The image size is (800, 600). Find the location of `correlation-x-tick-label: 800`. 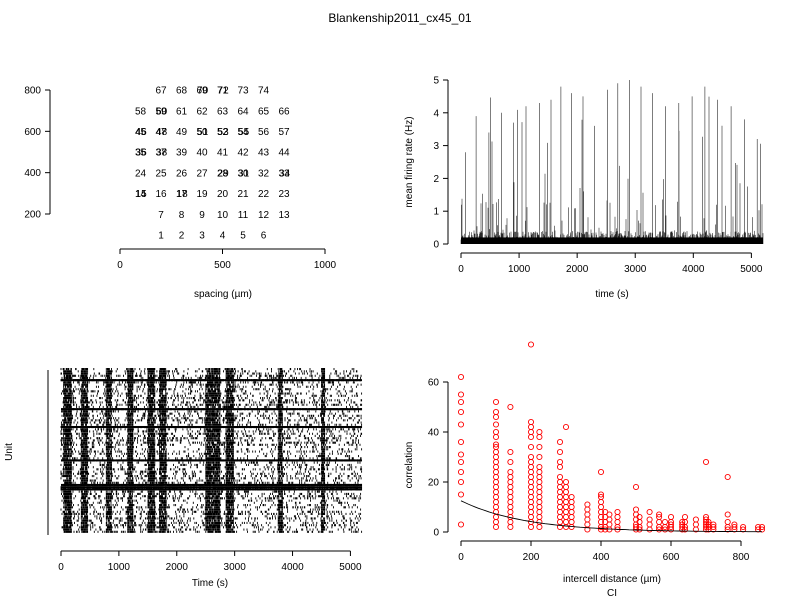

correlation-x-tick-label: 800 is located at coordinates (741, 557).